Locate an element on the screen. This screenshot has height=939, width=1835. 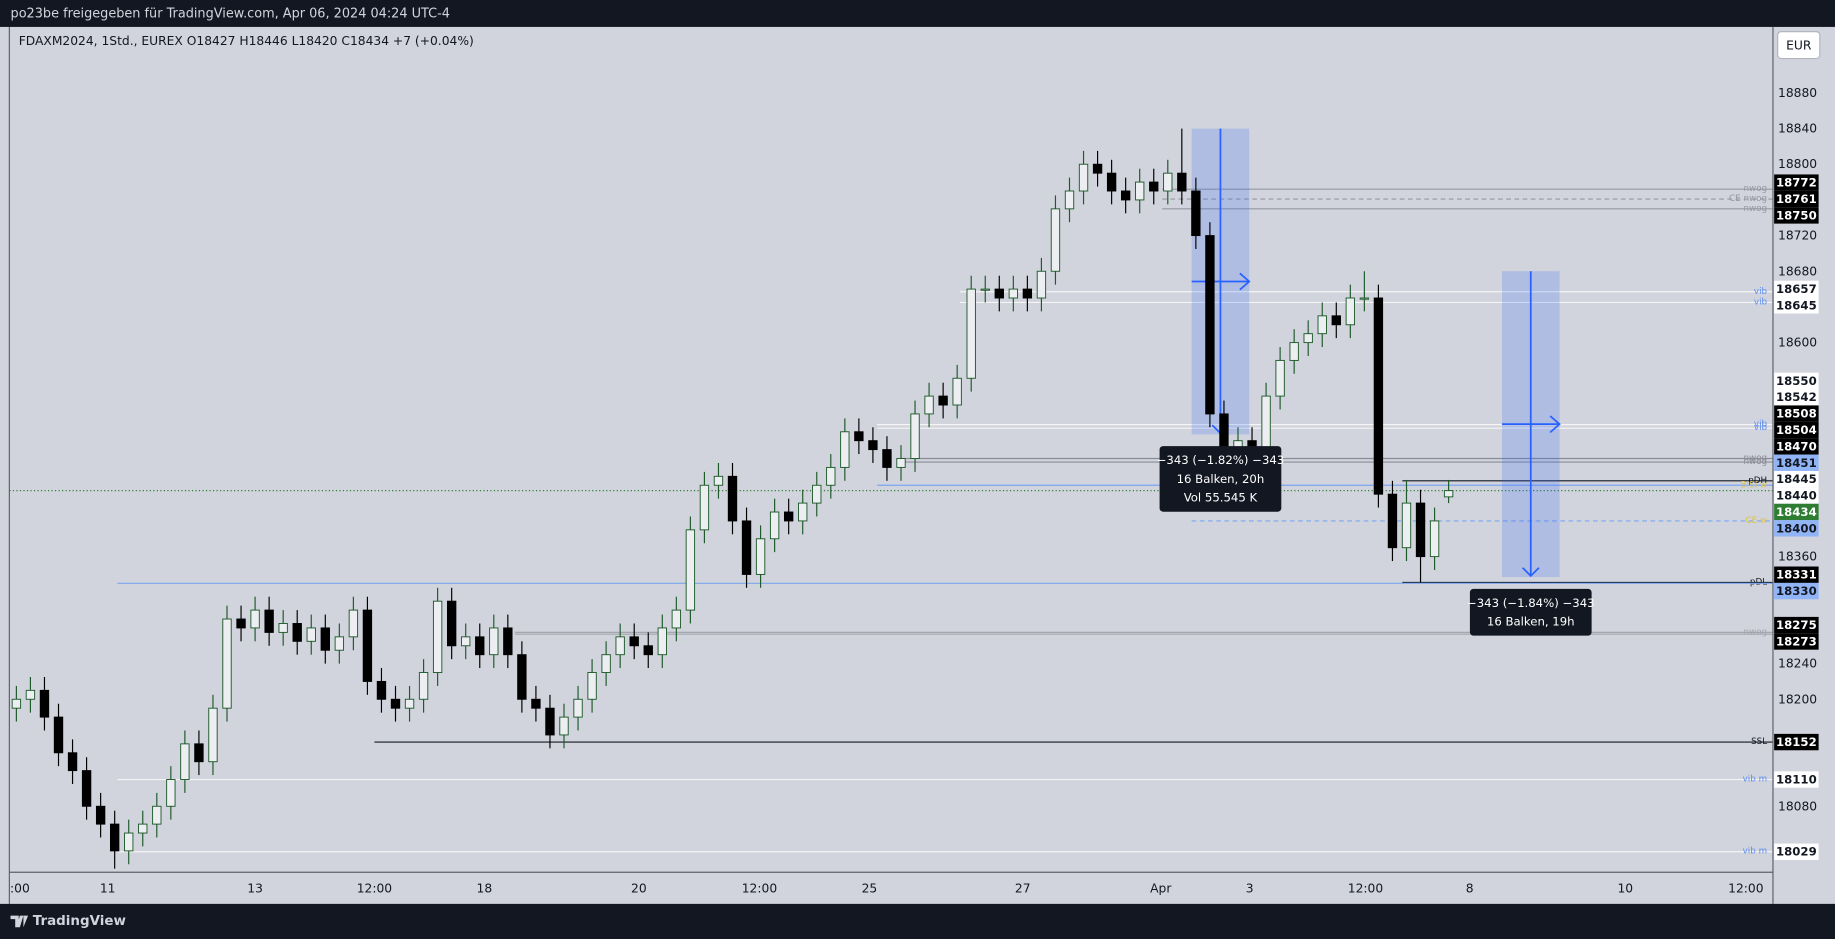
x-tick-label: 13 is located at coordinates (255, 889).